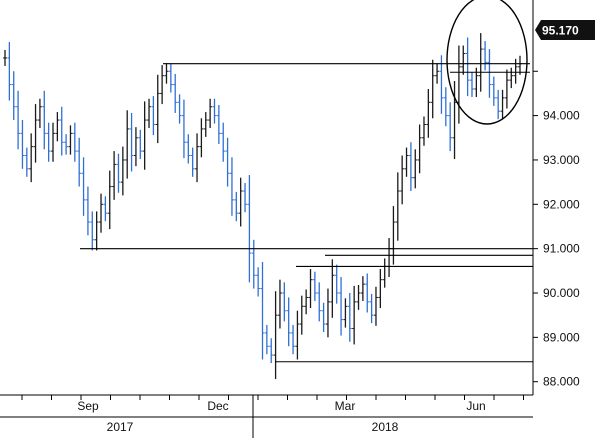 Image resolution: width=600 pixels, height=438 pixels. I want to click on y-tick-label: 88.000, so click(561, 382).